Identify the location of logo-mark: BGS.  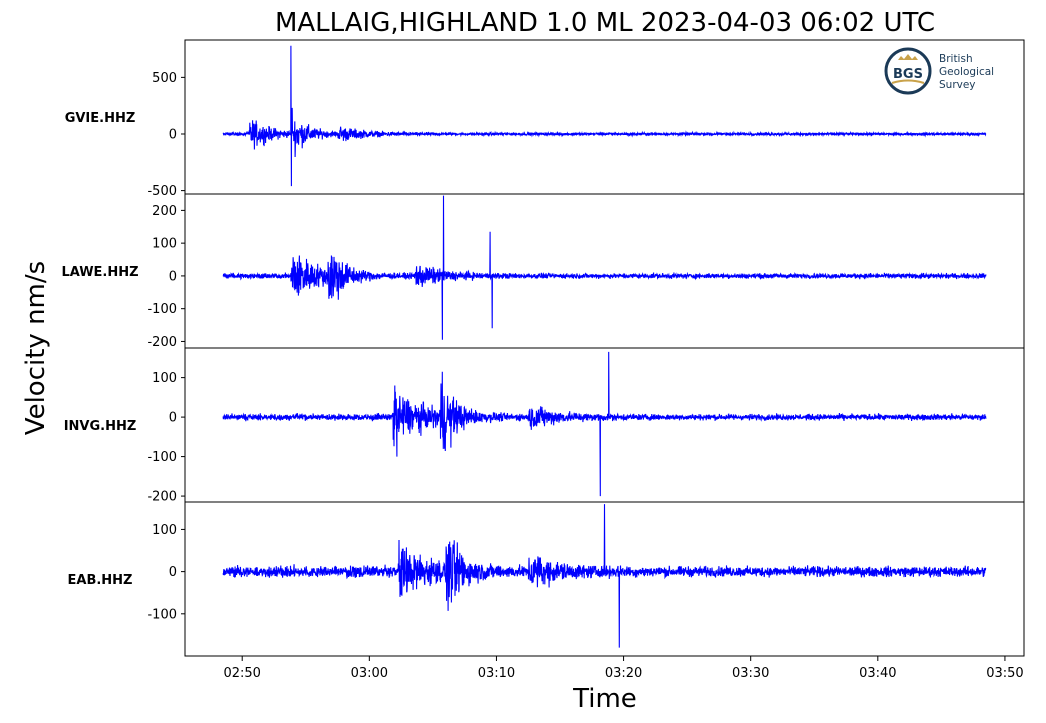
(908, 74).